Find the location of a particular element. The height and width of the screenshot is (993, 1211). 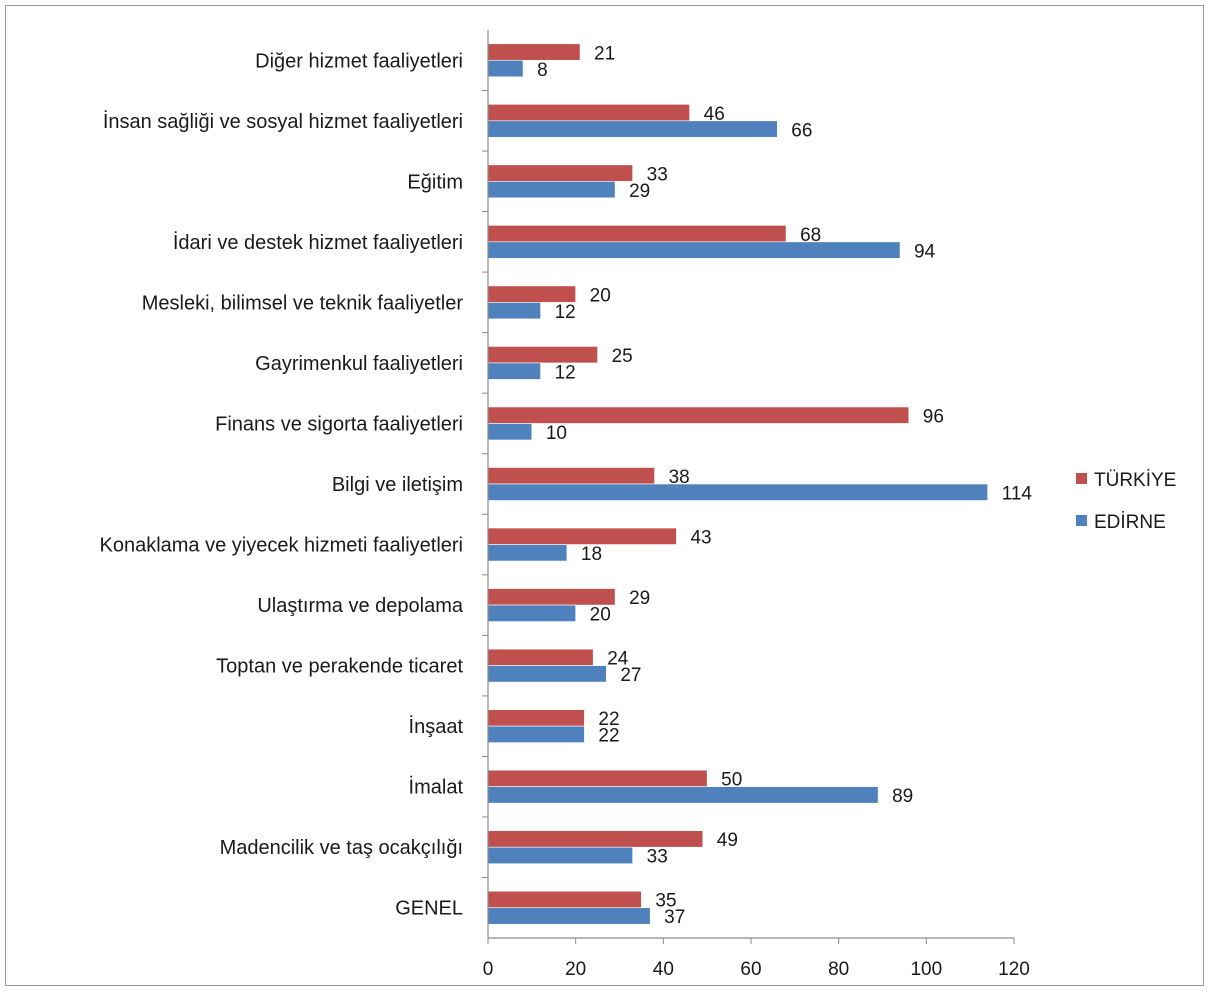

x-tick-label: 120 is located at coordinates (1014, 969).